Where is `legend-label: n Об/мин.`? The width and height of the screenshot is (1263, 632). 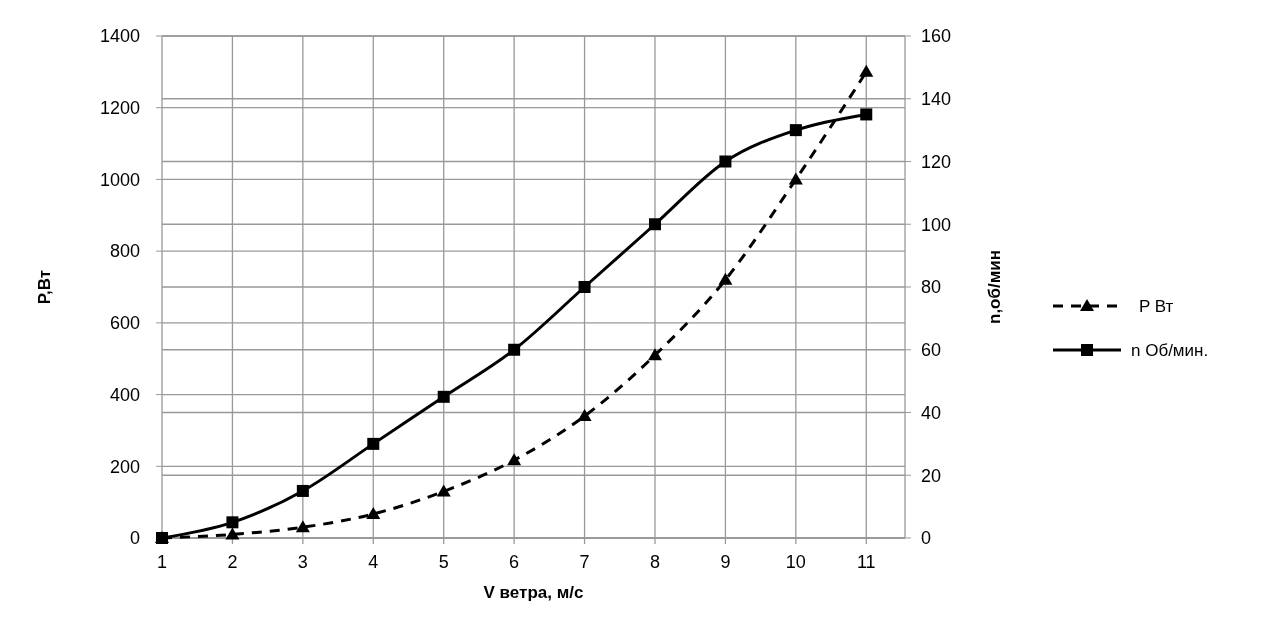
legend-label: n Об/мин. is located at coordinates (1170, 350).